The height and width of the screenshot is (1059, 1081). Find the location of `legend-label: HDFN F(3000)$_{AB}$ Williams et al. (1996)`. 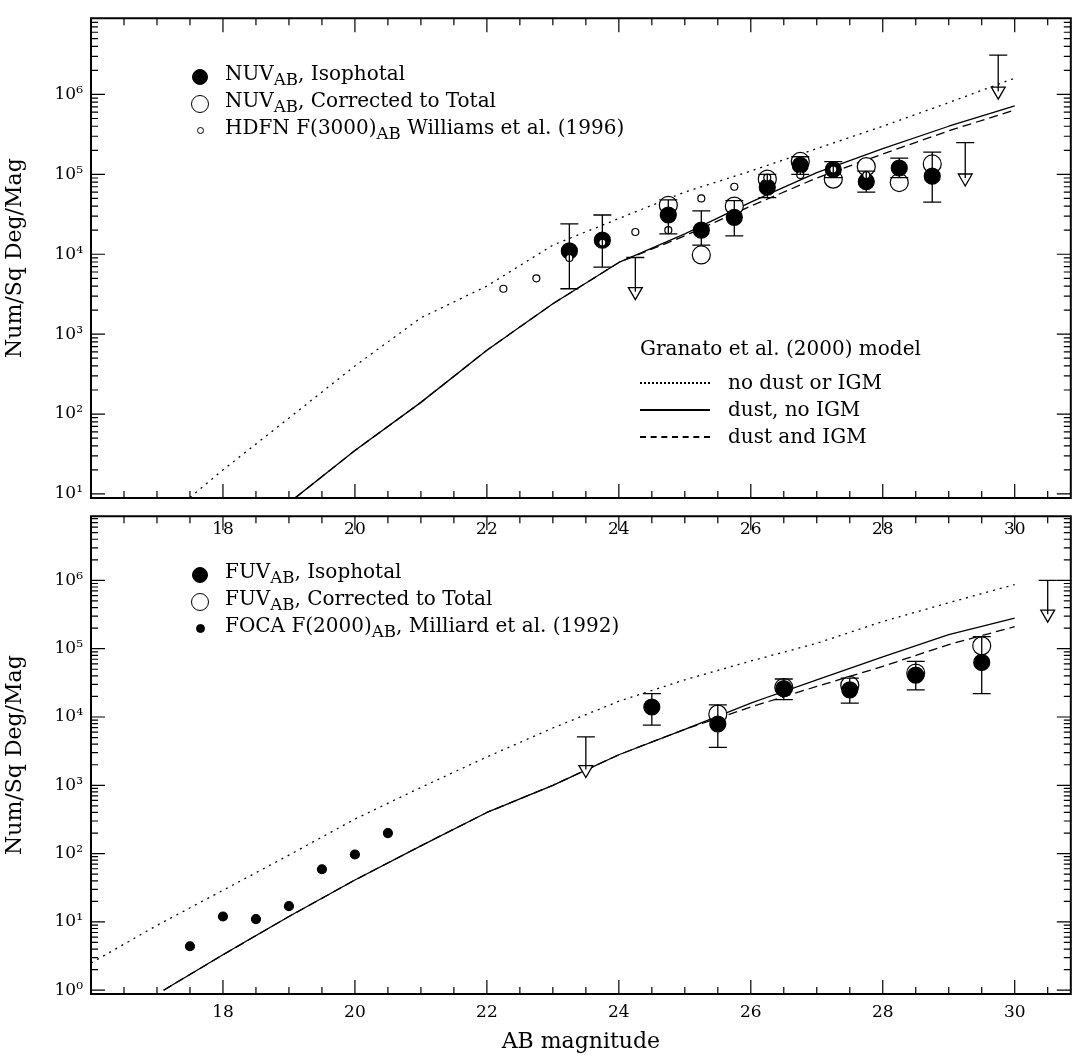

legend-label: HDFN F(3000)$_{AB}$ Williams et al. (1996) is located at coordinates (425, 129).